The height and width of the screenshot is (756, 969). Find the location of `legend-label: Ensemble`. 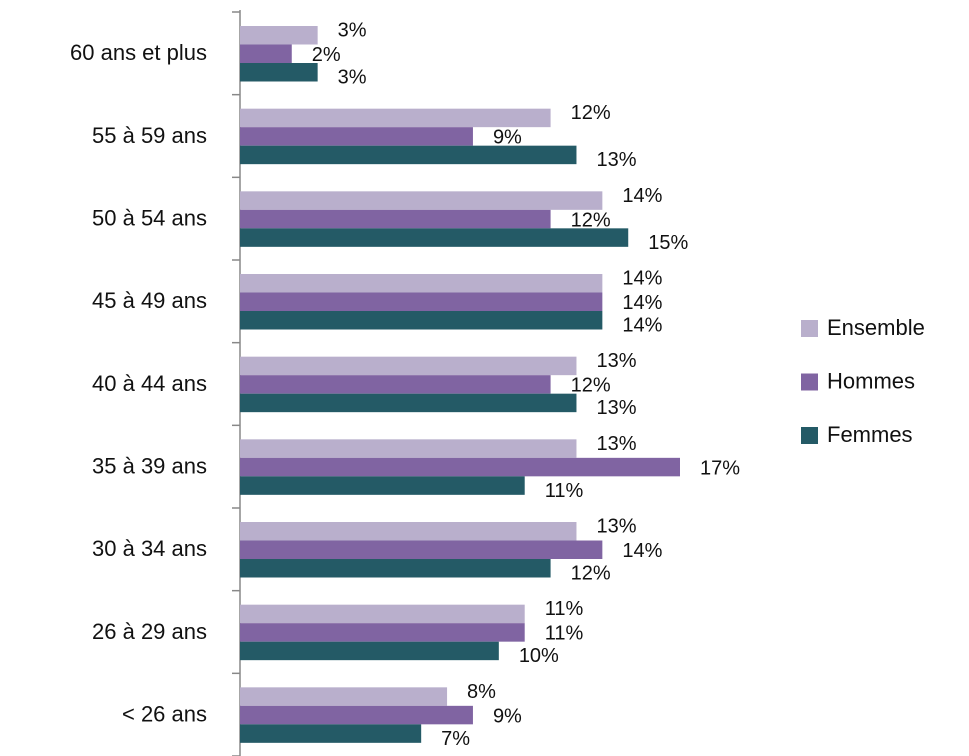

legend-label: Ensemble is located at coordinates (876, 327).